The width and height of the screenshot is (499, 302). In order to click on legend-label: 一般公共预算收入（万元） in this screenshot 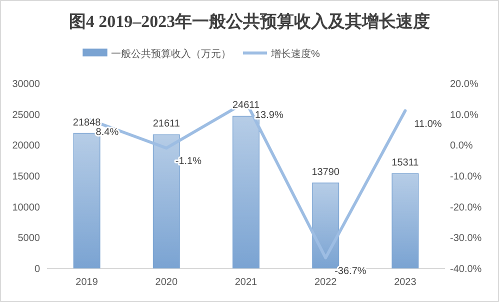, I will do `click(171, 54)`.